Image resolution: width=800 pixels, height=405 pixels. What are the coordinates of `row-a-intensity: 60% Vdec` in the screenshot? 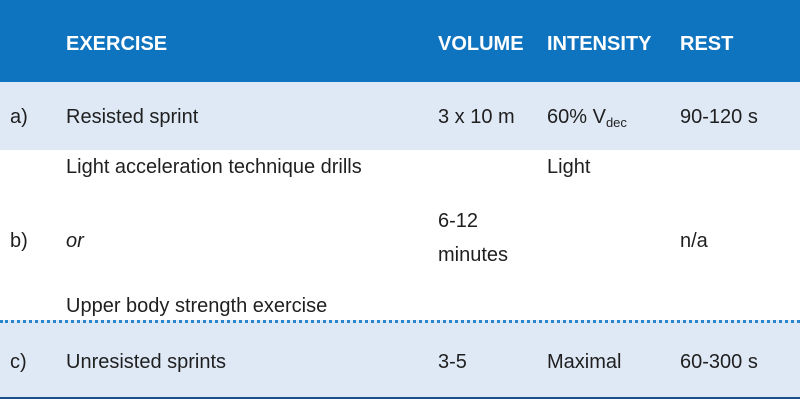 It's located at (587, 118).